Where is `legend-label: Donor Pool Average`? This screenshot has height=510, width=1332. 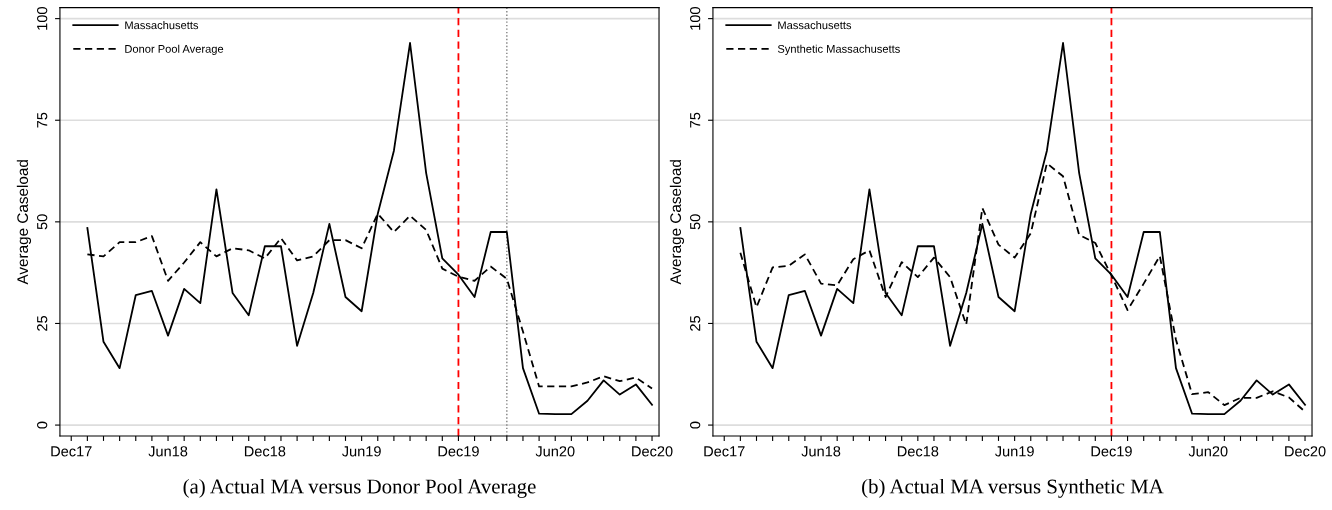 legend-label: Donor Pool Average is located at coordinates (174, 50).